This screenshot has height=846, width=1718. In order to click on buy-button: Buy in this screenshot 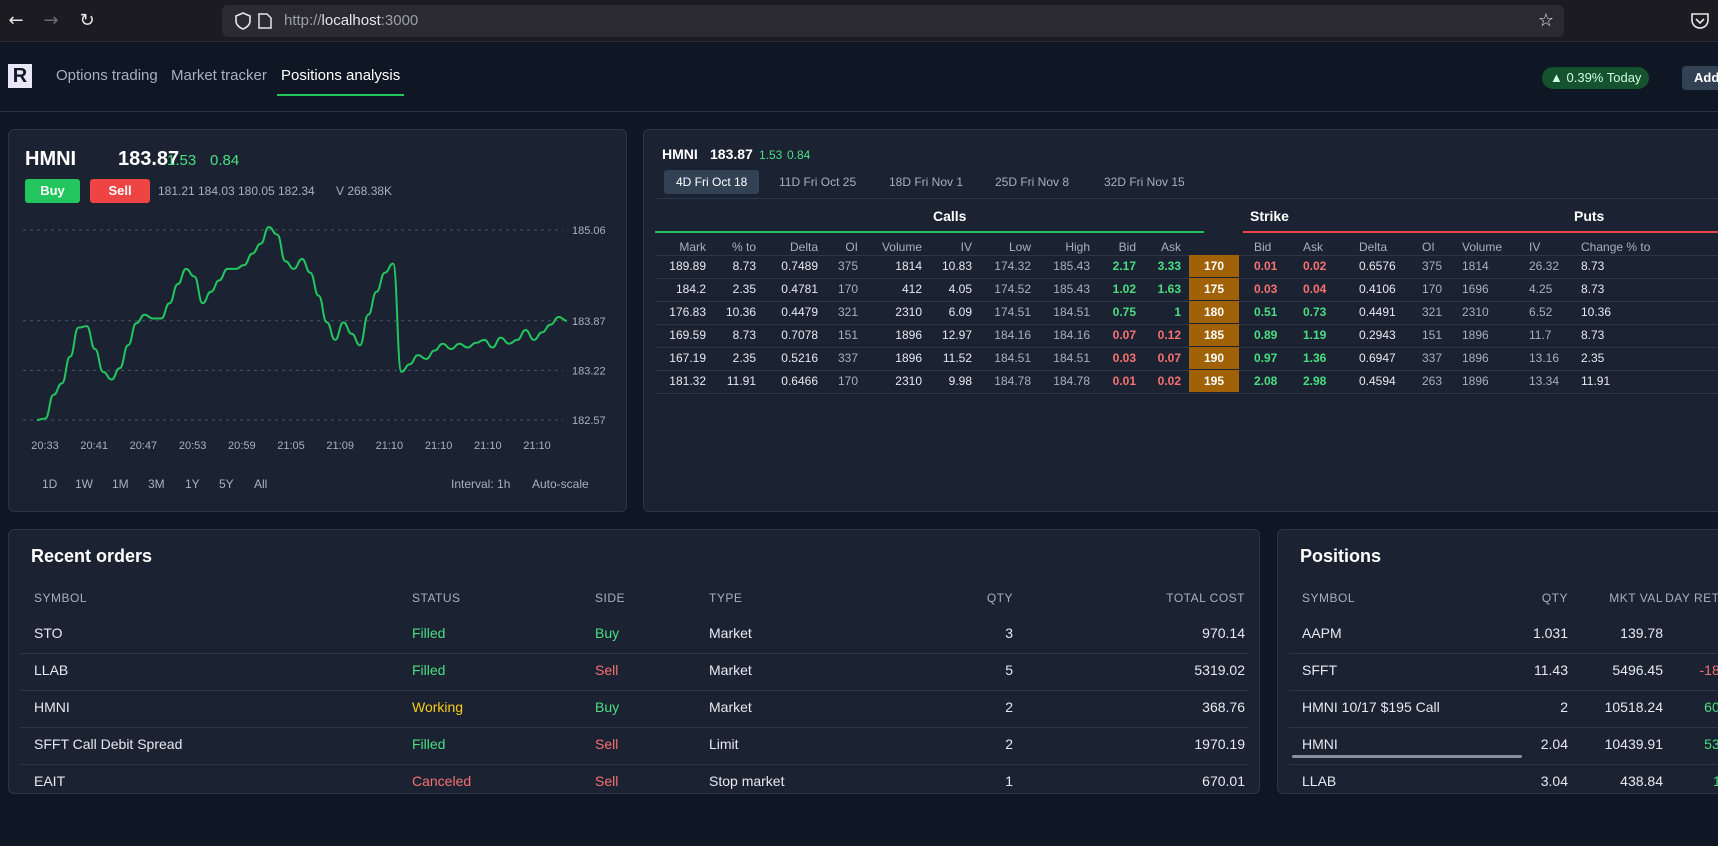, I will do `click(52, 191)`.